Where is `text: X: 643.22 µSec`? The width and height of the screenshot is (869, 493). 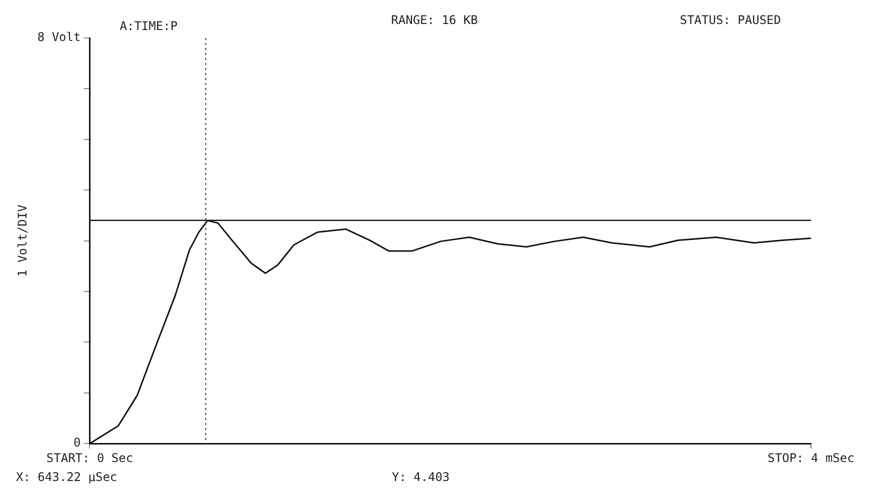
text: X: 643.22 µSec is located at coordinates (67, 477).